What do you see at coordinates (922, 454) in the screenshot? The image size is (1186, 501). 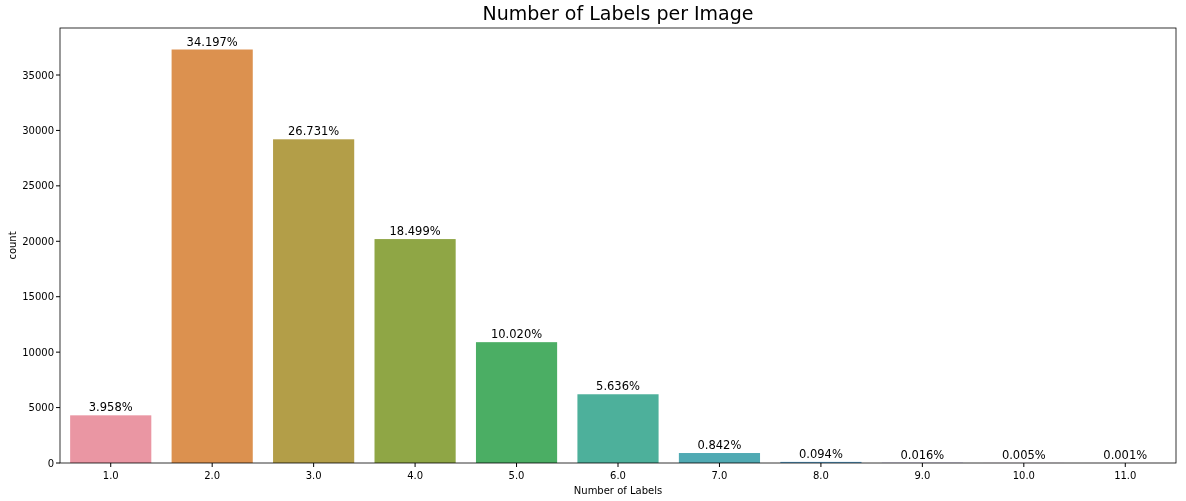 I see `annotation: 0.016%` at bounding box center [922, 454].